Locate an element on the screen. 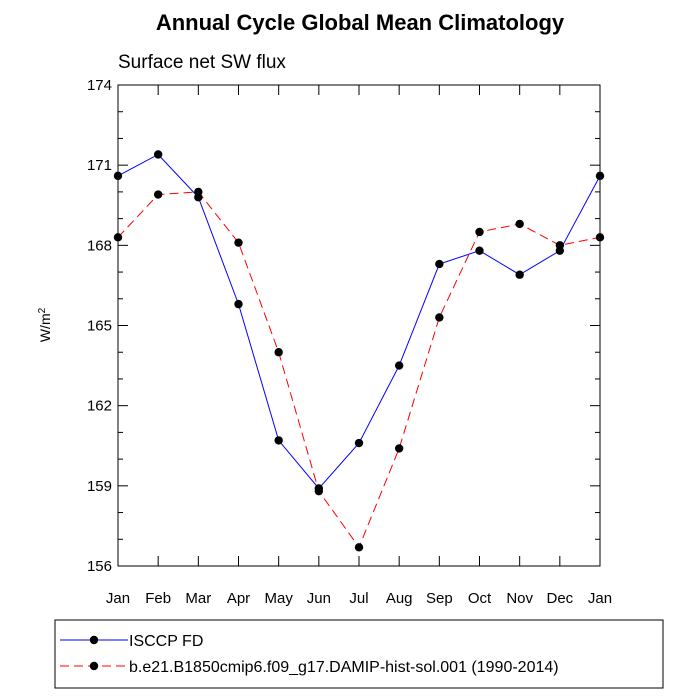  x-tick-label: Sep is located at coordinates (439, 598).